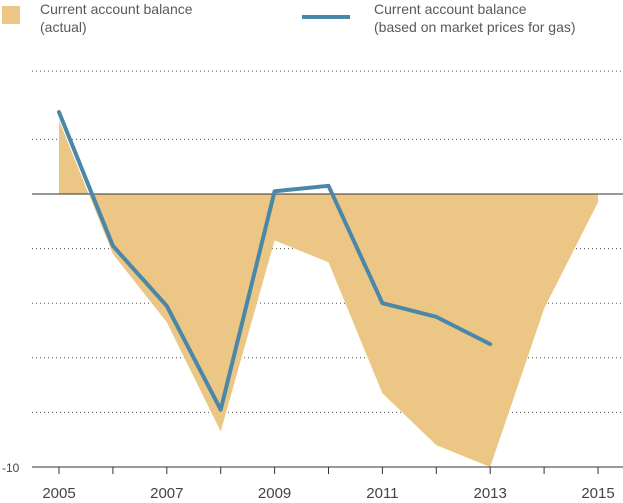 The width and height of the screenshot is (623, 503). I want to click on y-tick-label: -10, so click(11, 468).